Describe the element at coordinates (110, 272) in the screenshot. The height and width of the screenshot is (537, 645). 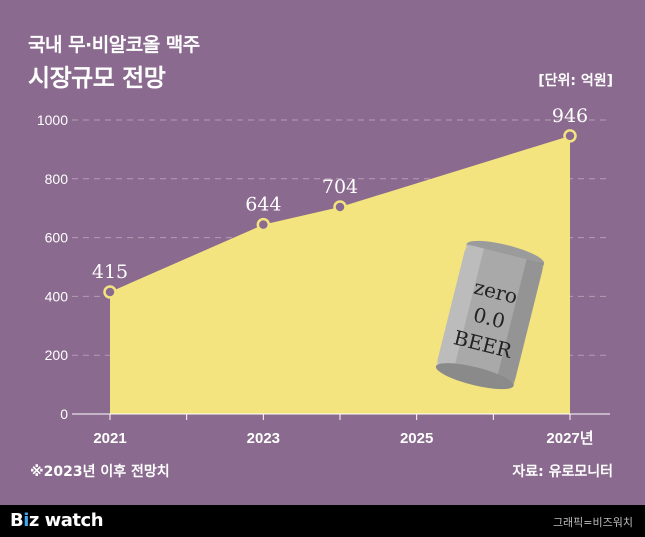
I see `data-label: 415` at that location.